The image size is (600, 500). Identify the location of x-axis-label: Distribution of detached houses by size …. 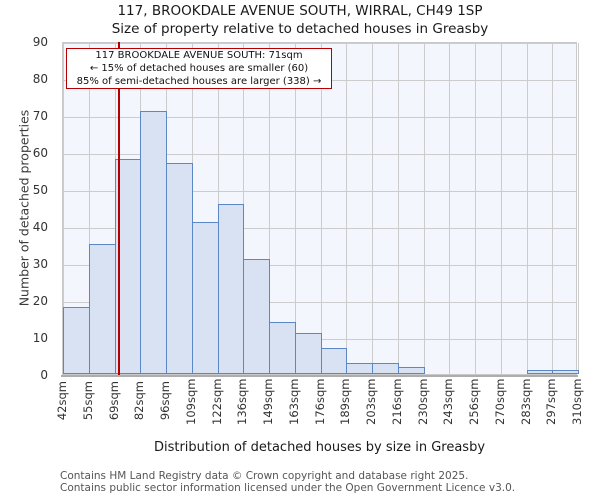
(319, 447).